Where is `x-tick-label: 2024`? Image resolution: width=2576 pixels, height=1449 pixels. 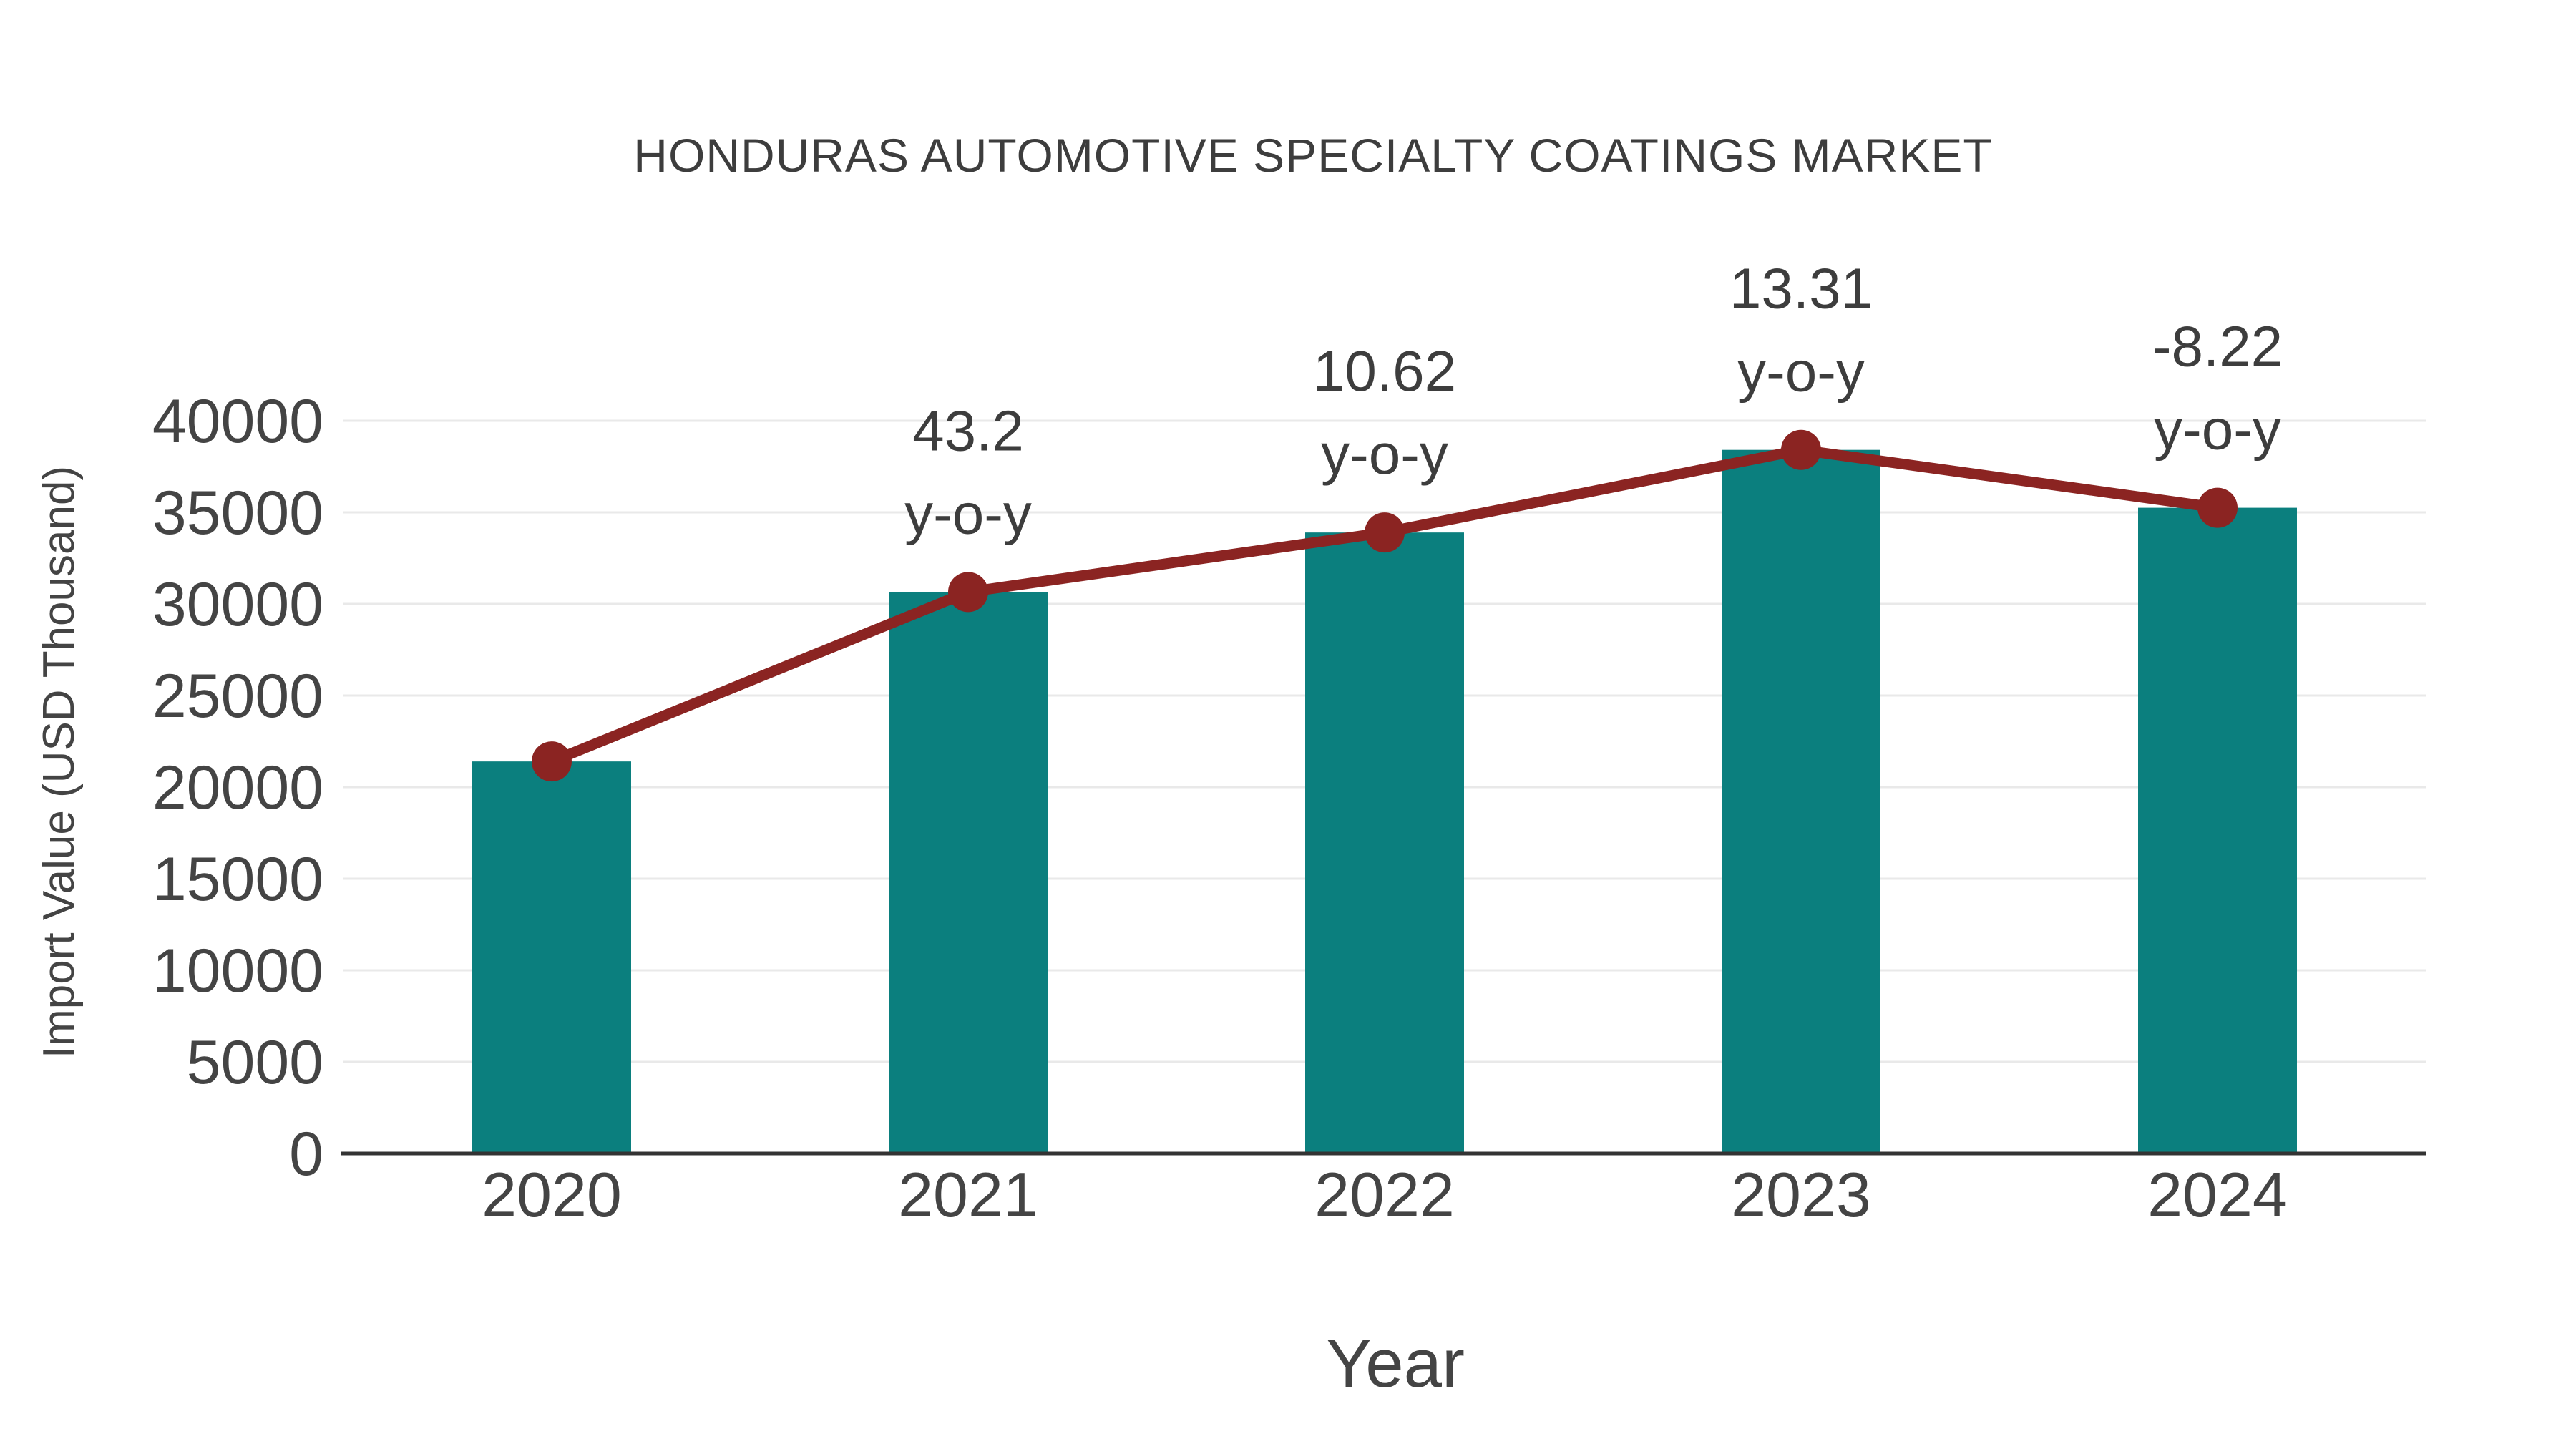 x-tick-label: 2024 is located at coordinates (2217, 1194).